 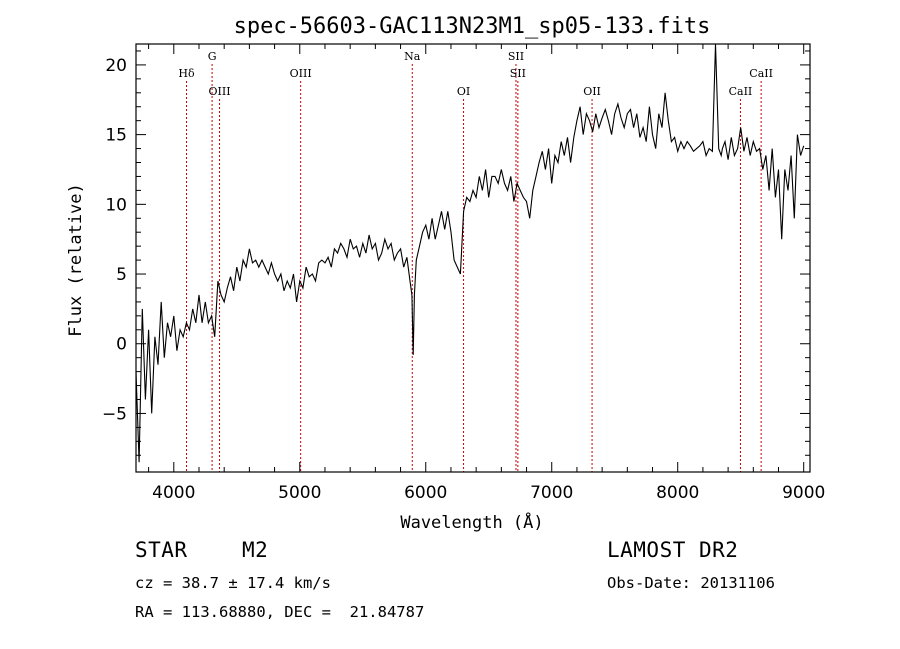 I want to click on line-marker-label: OII, so click(x=592, y=91).